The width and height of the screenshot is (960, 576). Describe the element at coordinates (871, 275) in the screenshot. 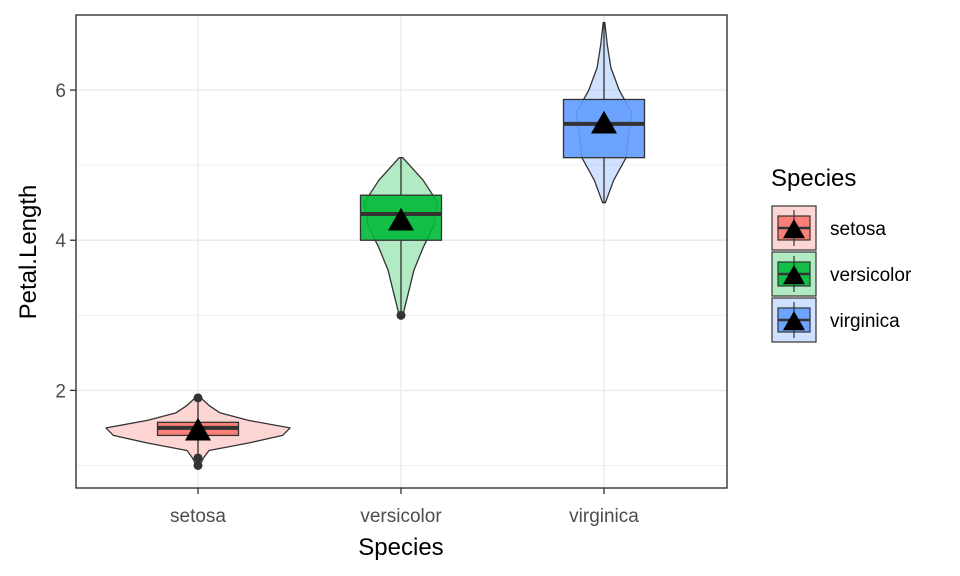

I see `legend-label: versicolor` at that location.